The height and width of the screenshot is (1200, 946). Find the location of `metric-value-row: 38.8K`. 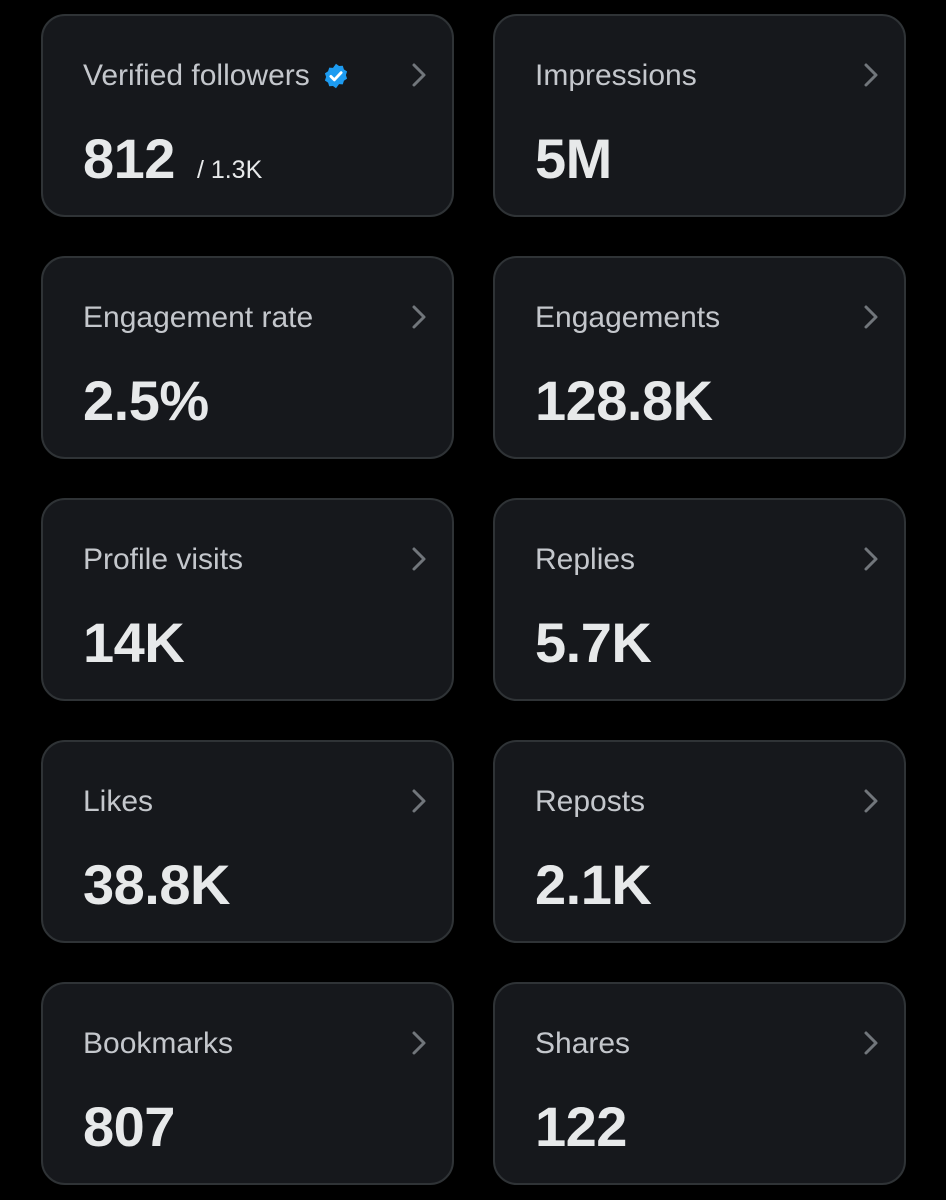

metric-value-row: 38.8K is located at coordinates (156, 885).